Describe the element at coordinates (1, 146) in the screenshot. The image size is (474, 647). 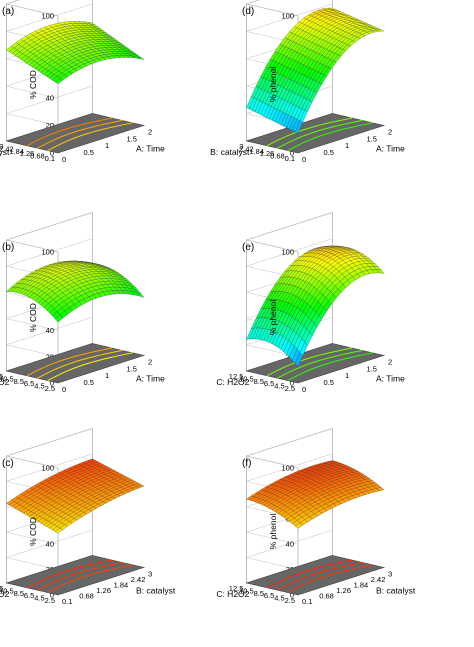
I see `y-tick-label: 3` at that location.